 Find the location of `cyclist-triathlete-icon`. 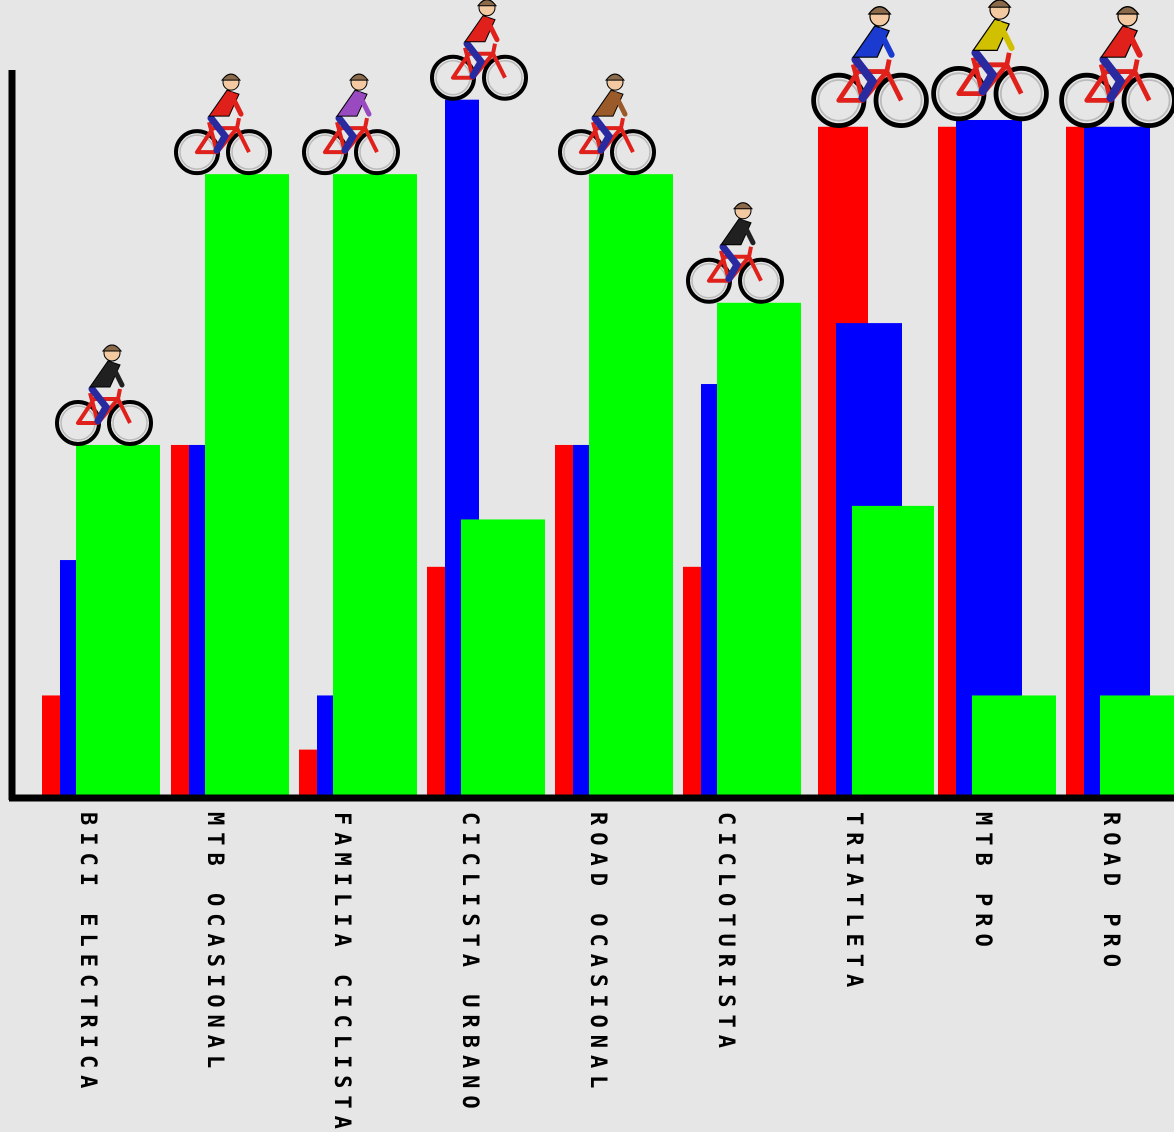

cyclist-triathlete-icon is located at coordinates (870, 67).